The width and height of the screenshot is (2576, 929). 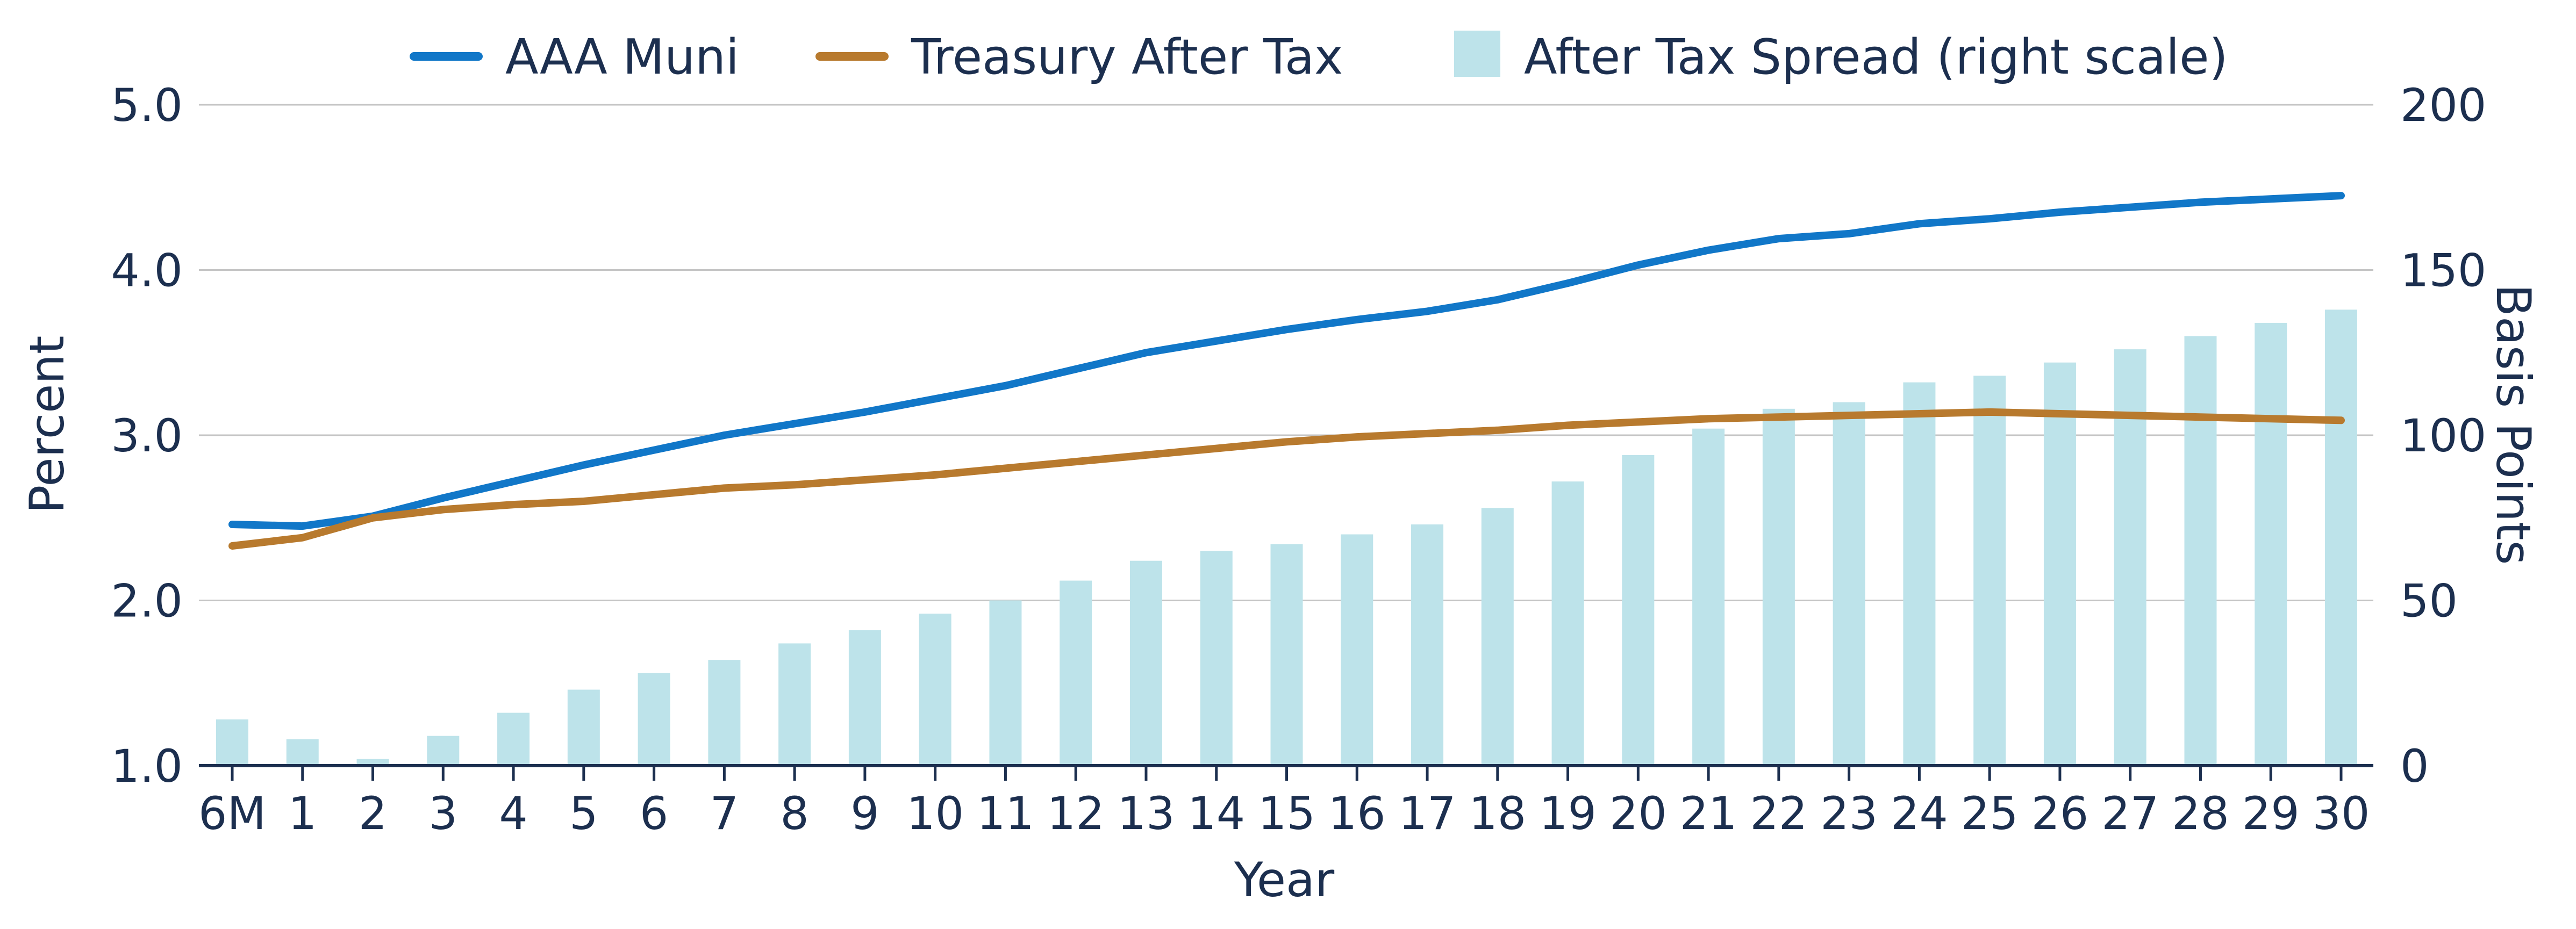 What do you see at coordinates (147, 435) in the screenshot?
I see `y-left-tick-label: 3.0` at bounding box center [147, 435].